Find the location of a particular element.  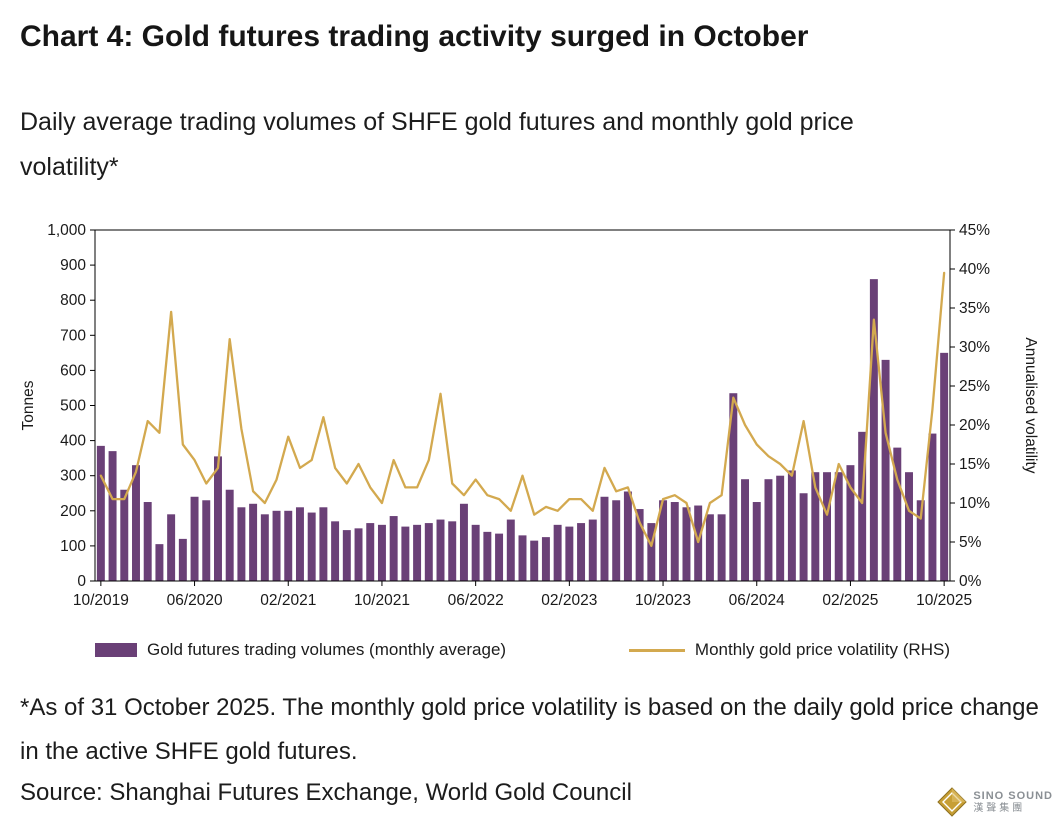

svg-text: 10/2025 is located at coordinates (944, 600).